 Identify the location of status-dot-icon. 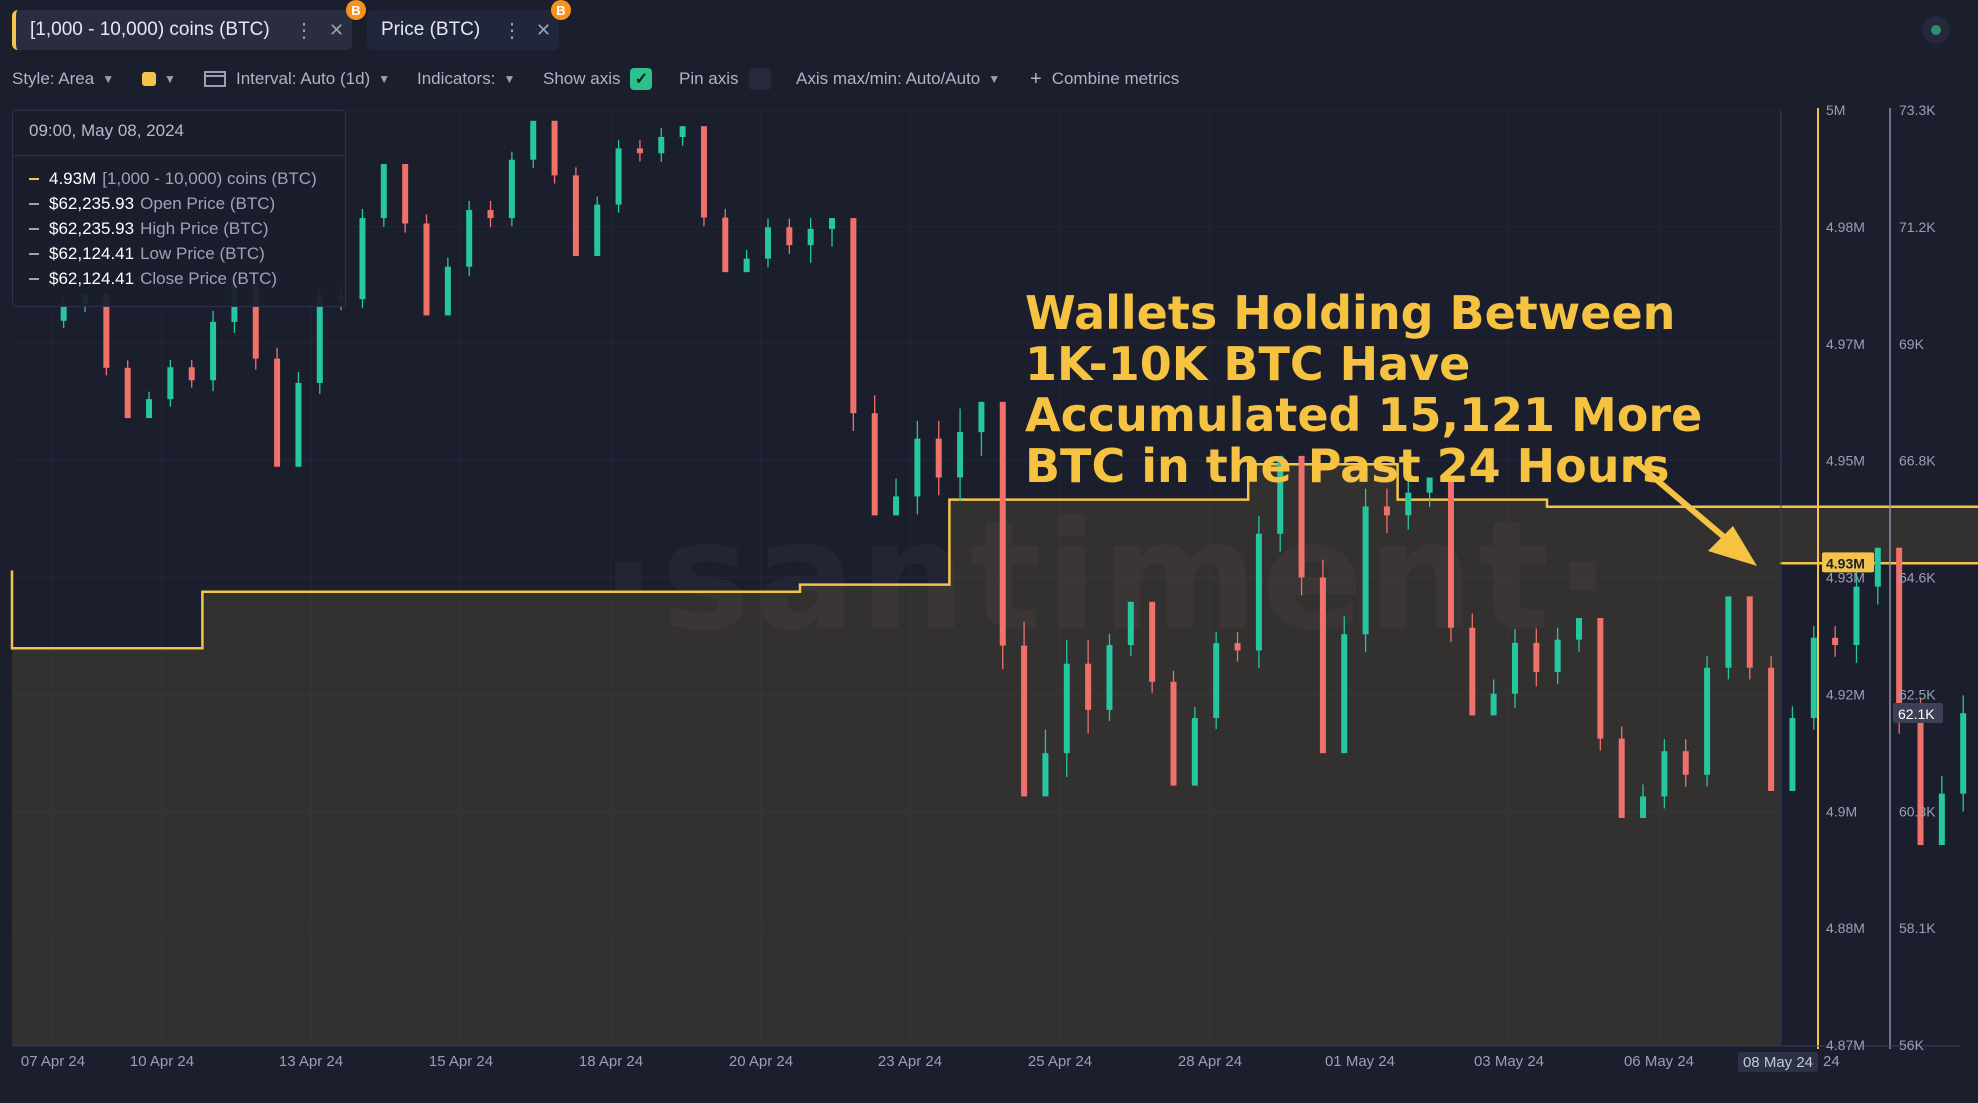
(1936, 30).